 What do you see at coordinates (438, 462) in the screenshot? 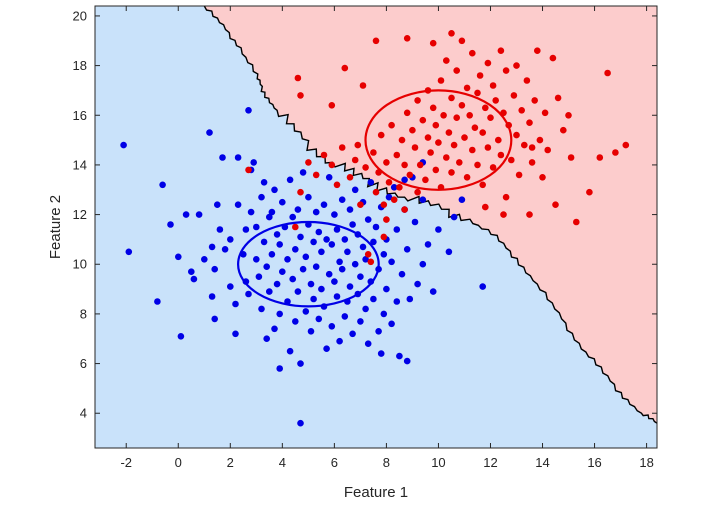
I see `x-tick-label: 10` at bounding box center [438, 462].